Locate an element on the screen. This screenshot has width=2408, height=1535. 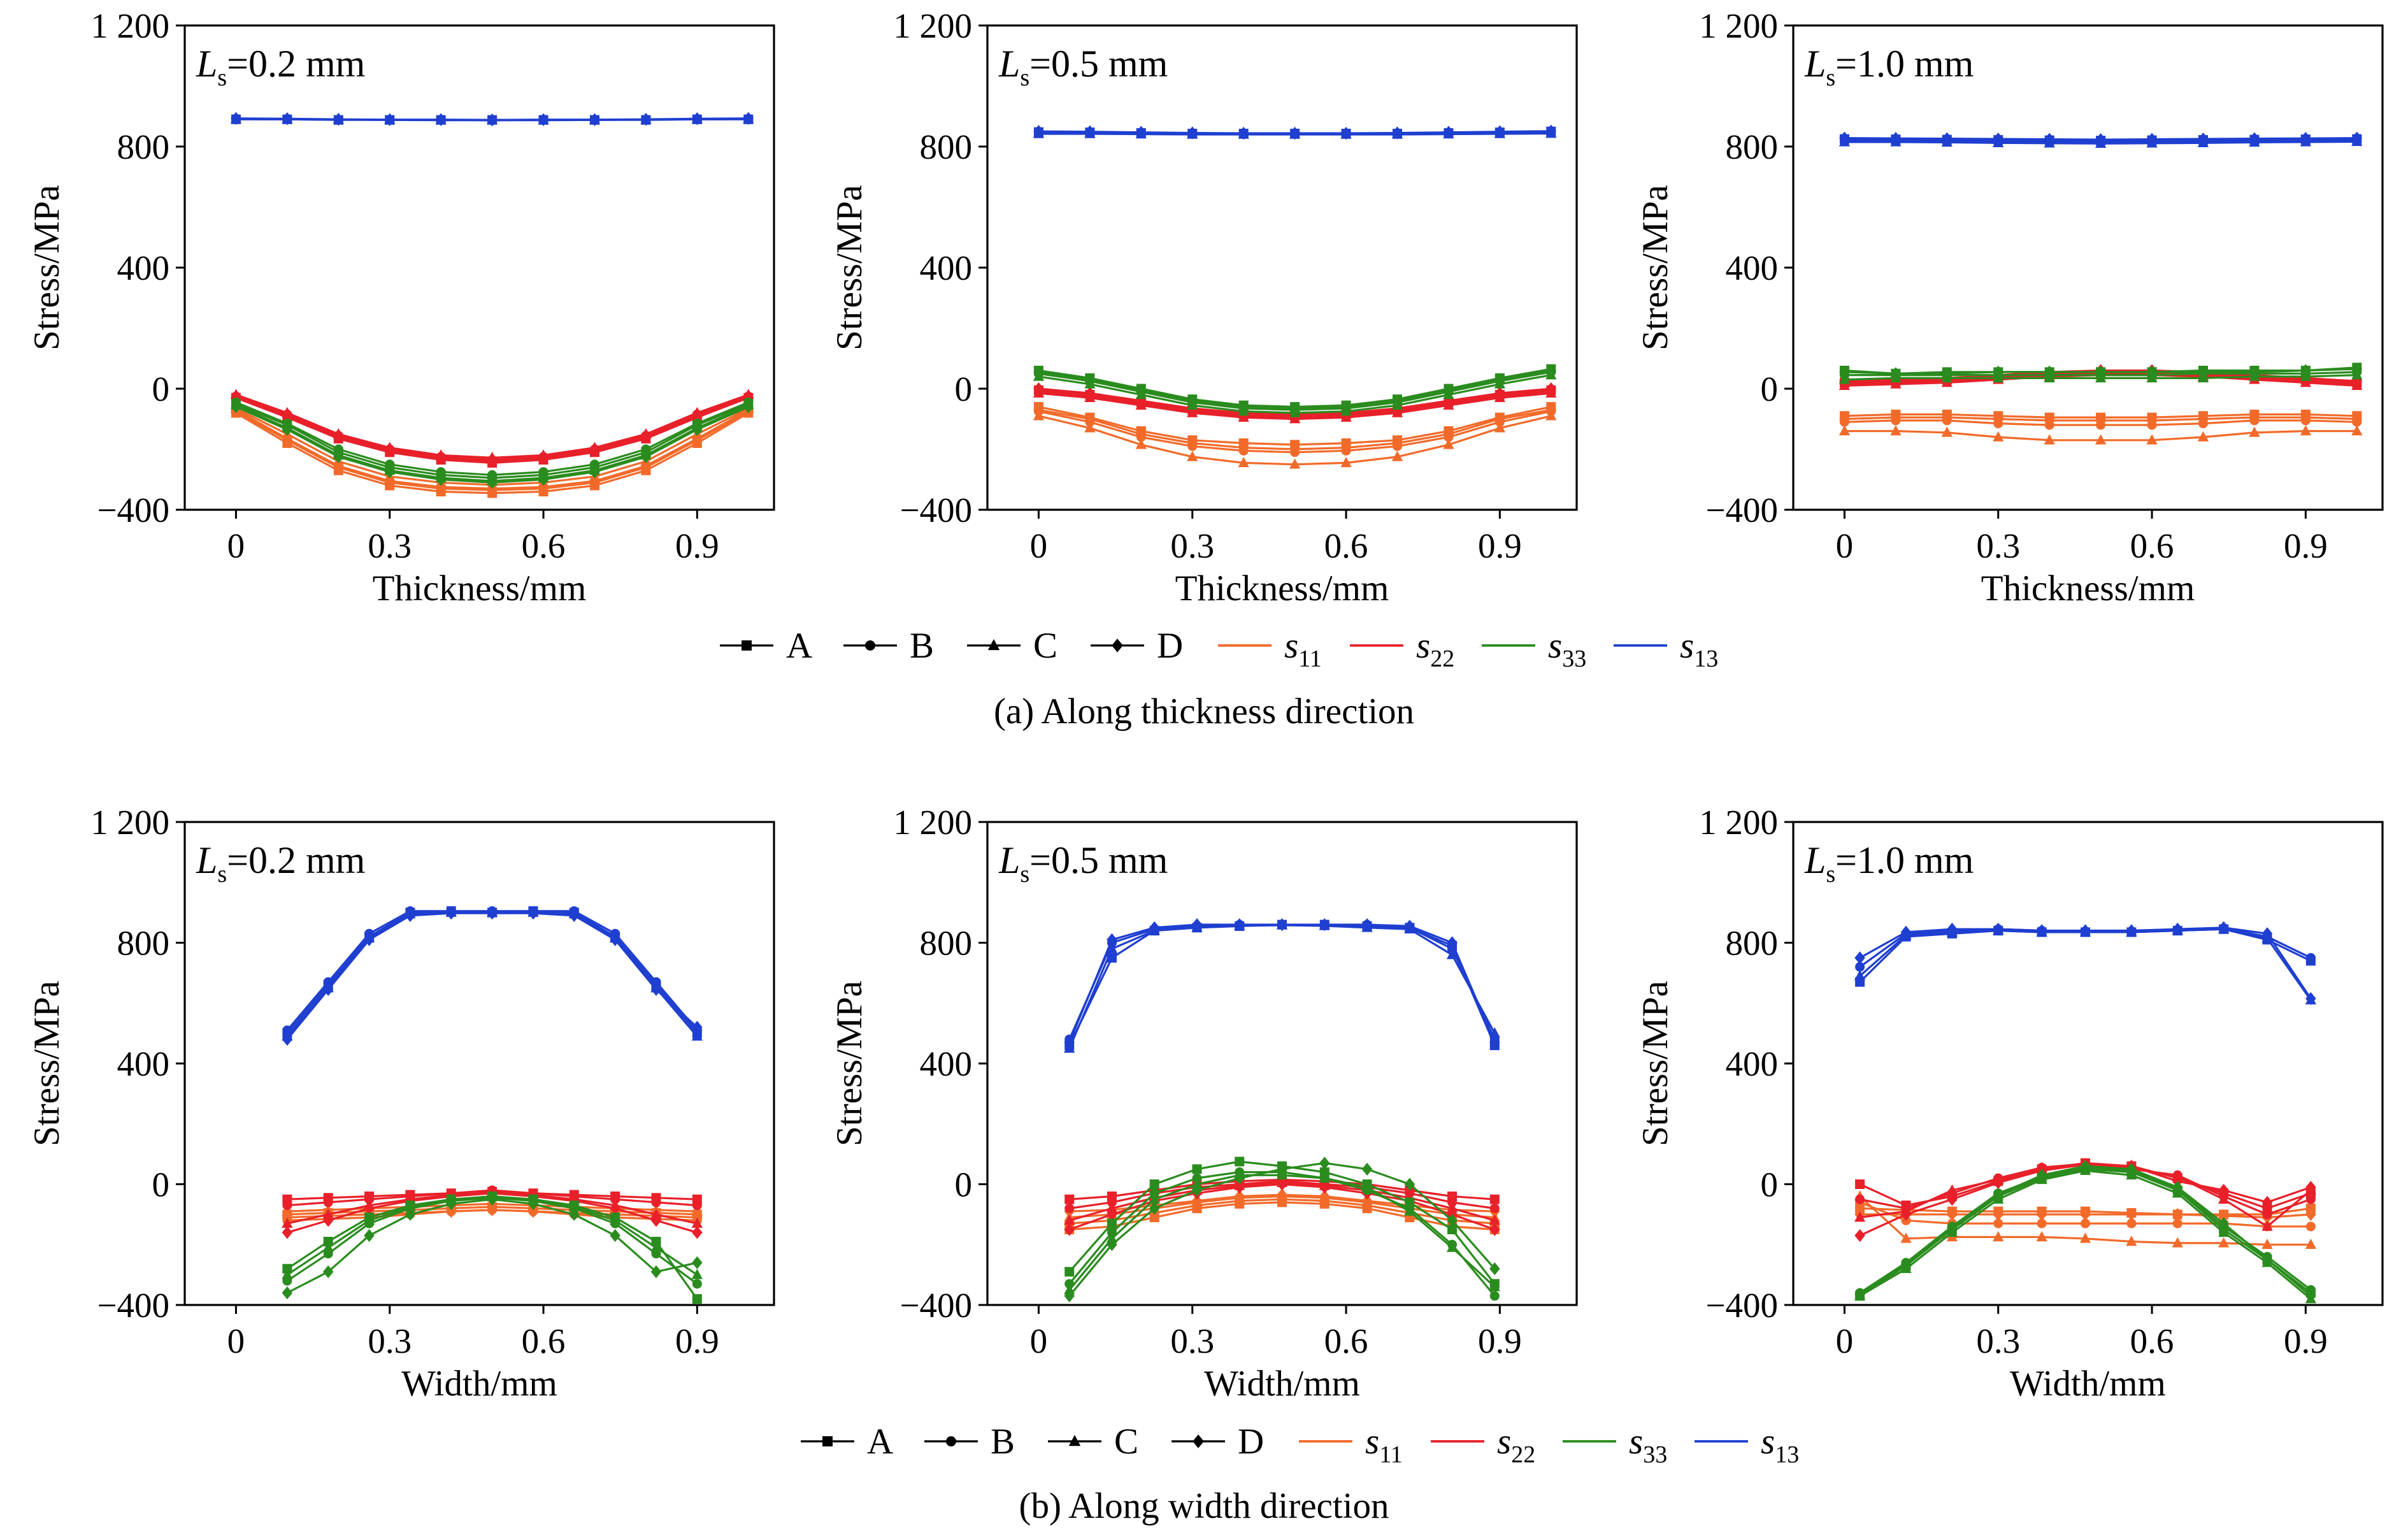
legend-label: s13 is located at coordinates (1780, 1445).